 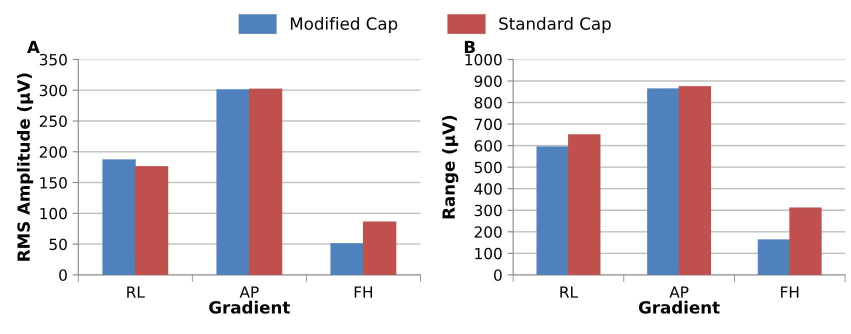 What do you see at coordinates (58, 244) in the screenshot?
I see `y-tick-label: 50` at bounding box center [58, 244].